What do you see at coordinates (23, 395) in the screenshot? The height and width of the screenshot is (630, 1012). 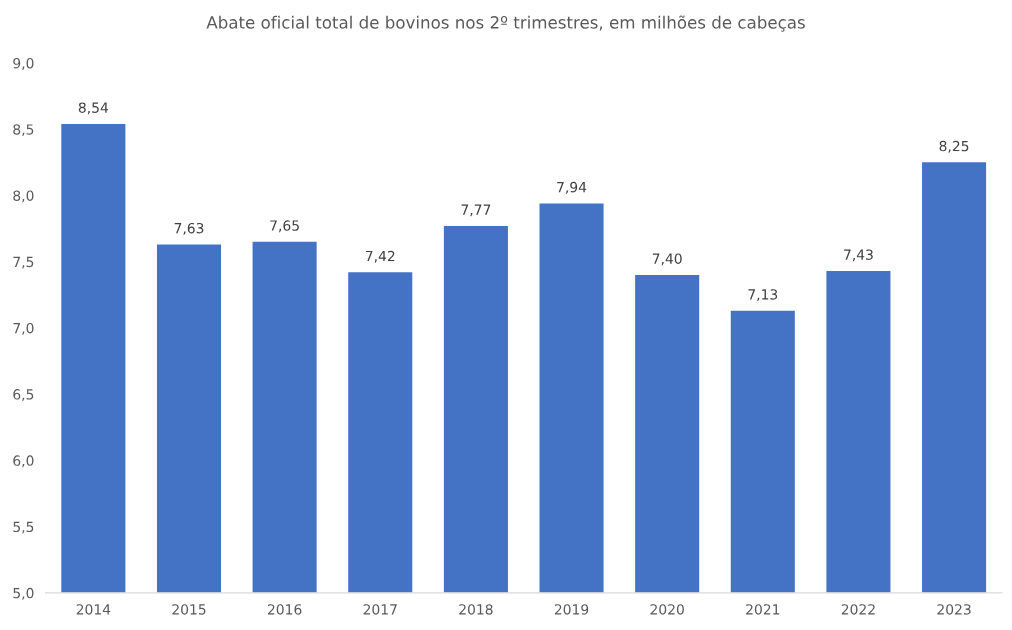 I see `y-tick-label: 6,5` at bounding box center [23, 395].